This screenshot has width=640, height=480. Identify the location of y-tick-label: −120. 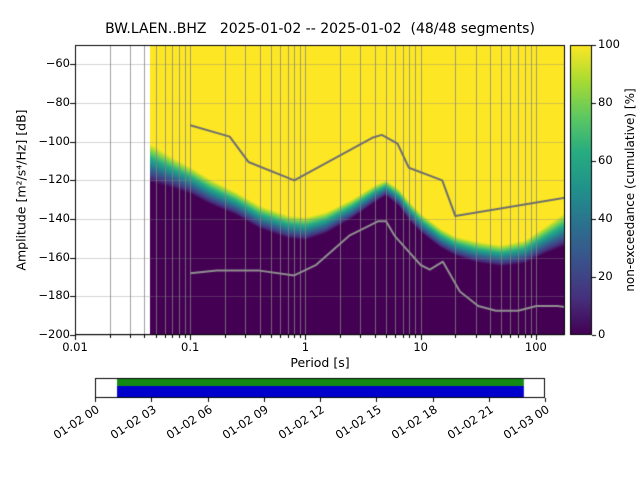
(54, 179).